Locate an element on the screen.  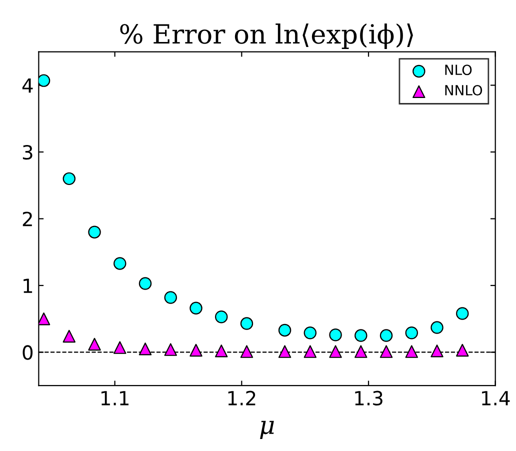
y-tick-label: 4 is located at coordinates (27, 85).